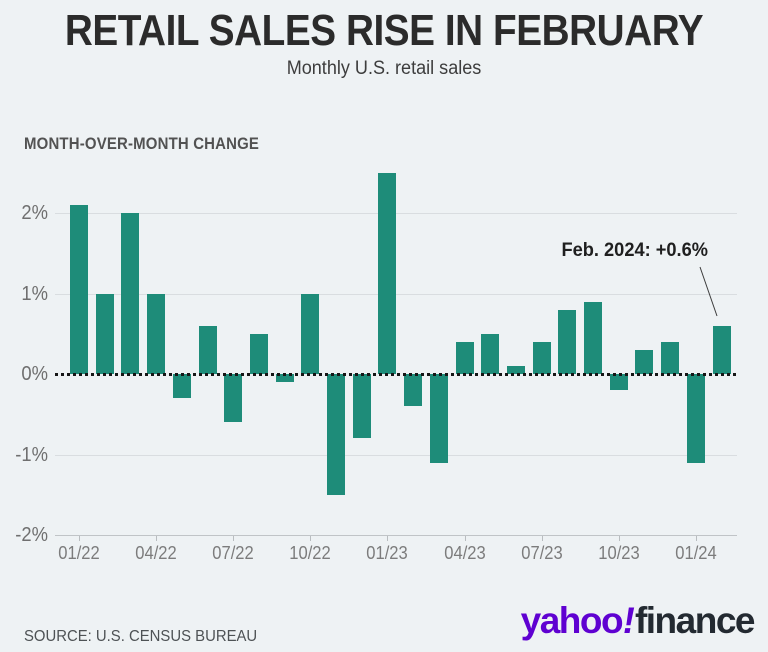 This screenshot has height=652, width=768. I want to click on annotation-feb-2024: Feb. 2024: +0.6%, so click(634, 250).